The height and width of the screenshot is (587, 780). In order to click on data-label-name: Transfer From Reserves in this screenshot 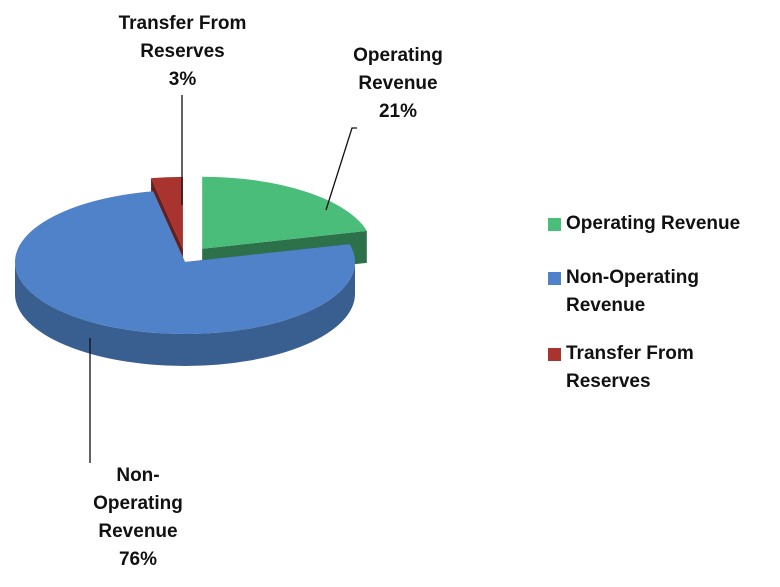, I will do `click(182, 37)`.